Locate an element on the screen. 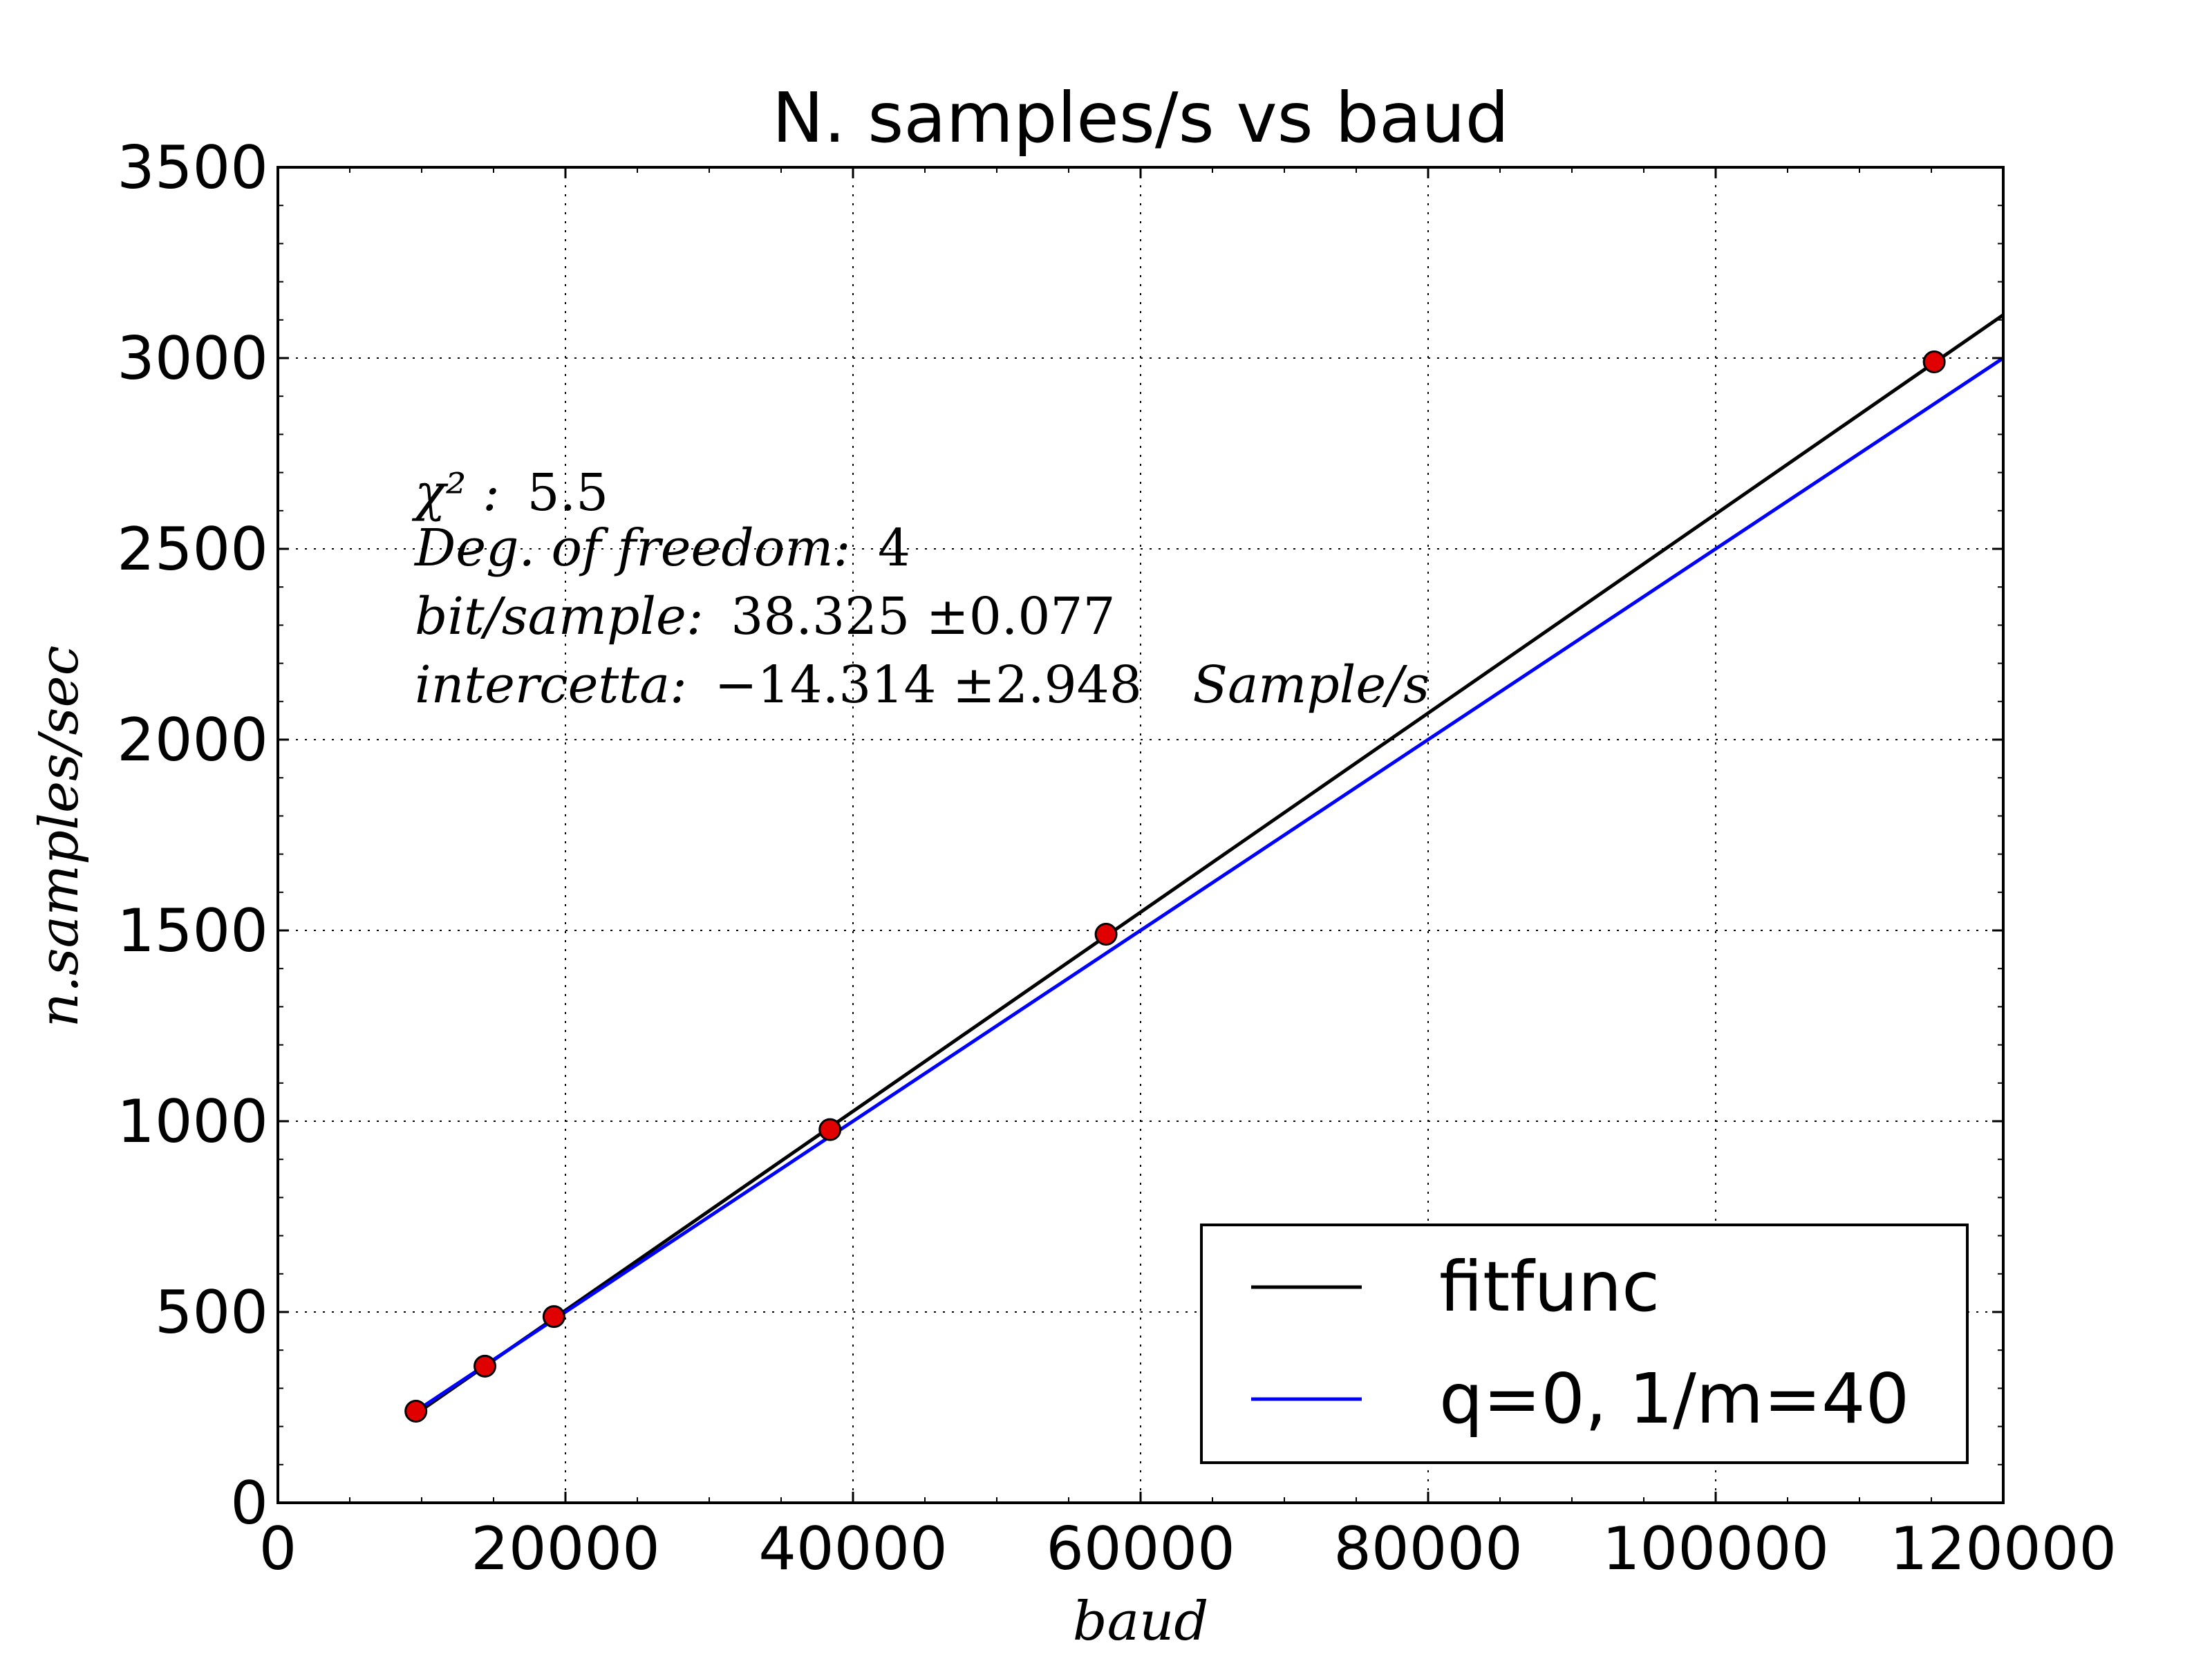 This screenshot has width=2212, height=1659. annotation-bit-per-sample-value: 38.325 ±0.077 is located at coordinates (923, 616).